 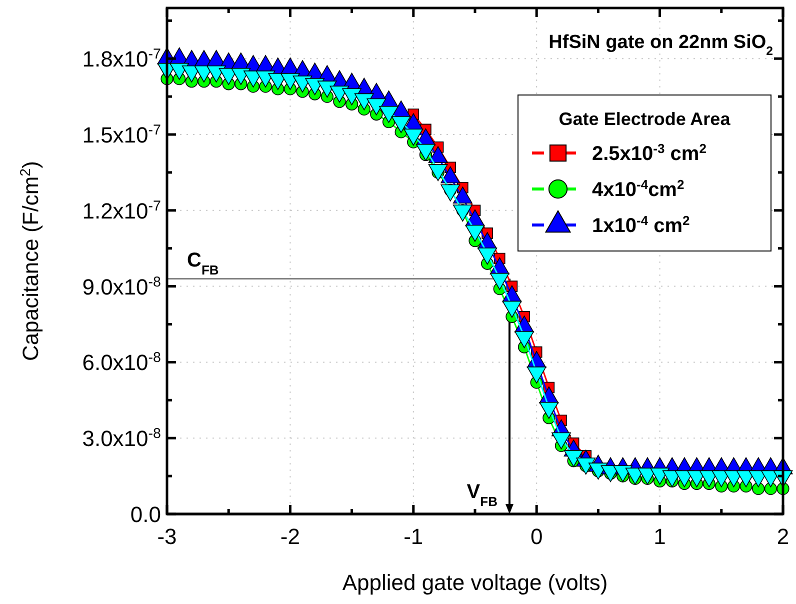 What do you see at coordinates (536, 536) in the screenshot?
I see `x-tick-label: 0` at bounding box center [536, 536].